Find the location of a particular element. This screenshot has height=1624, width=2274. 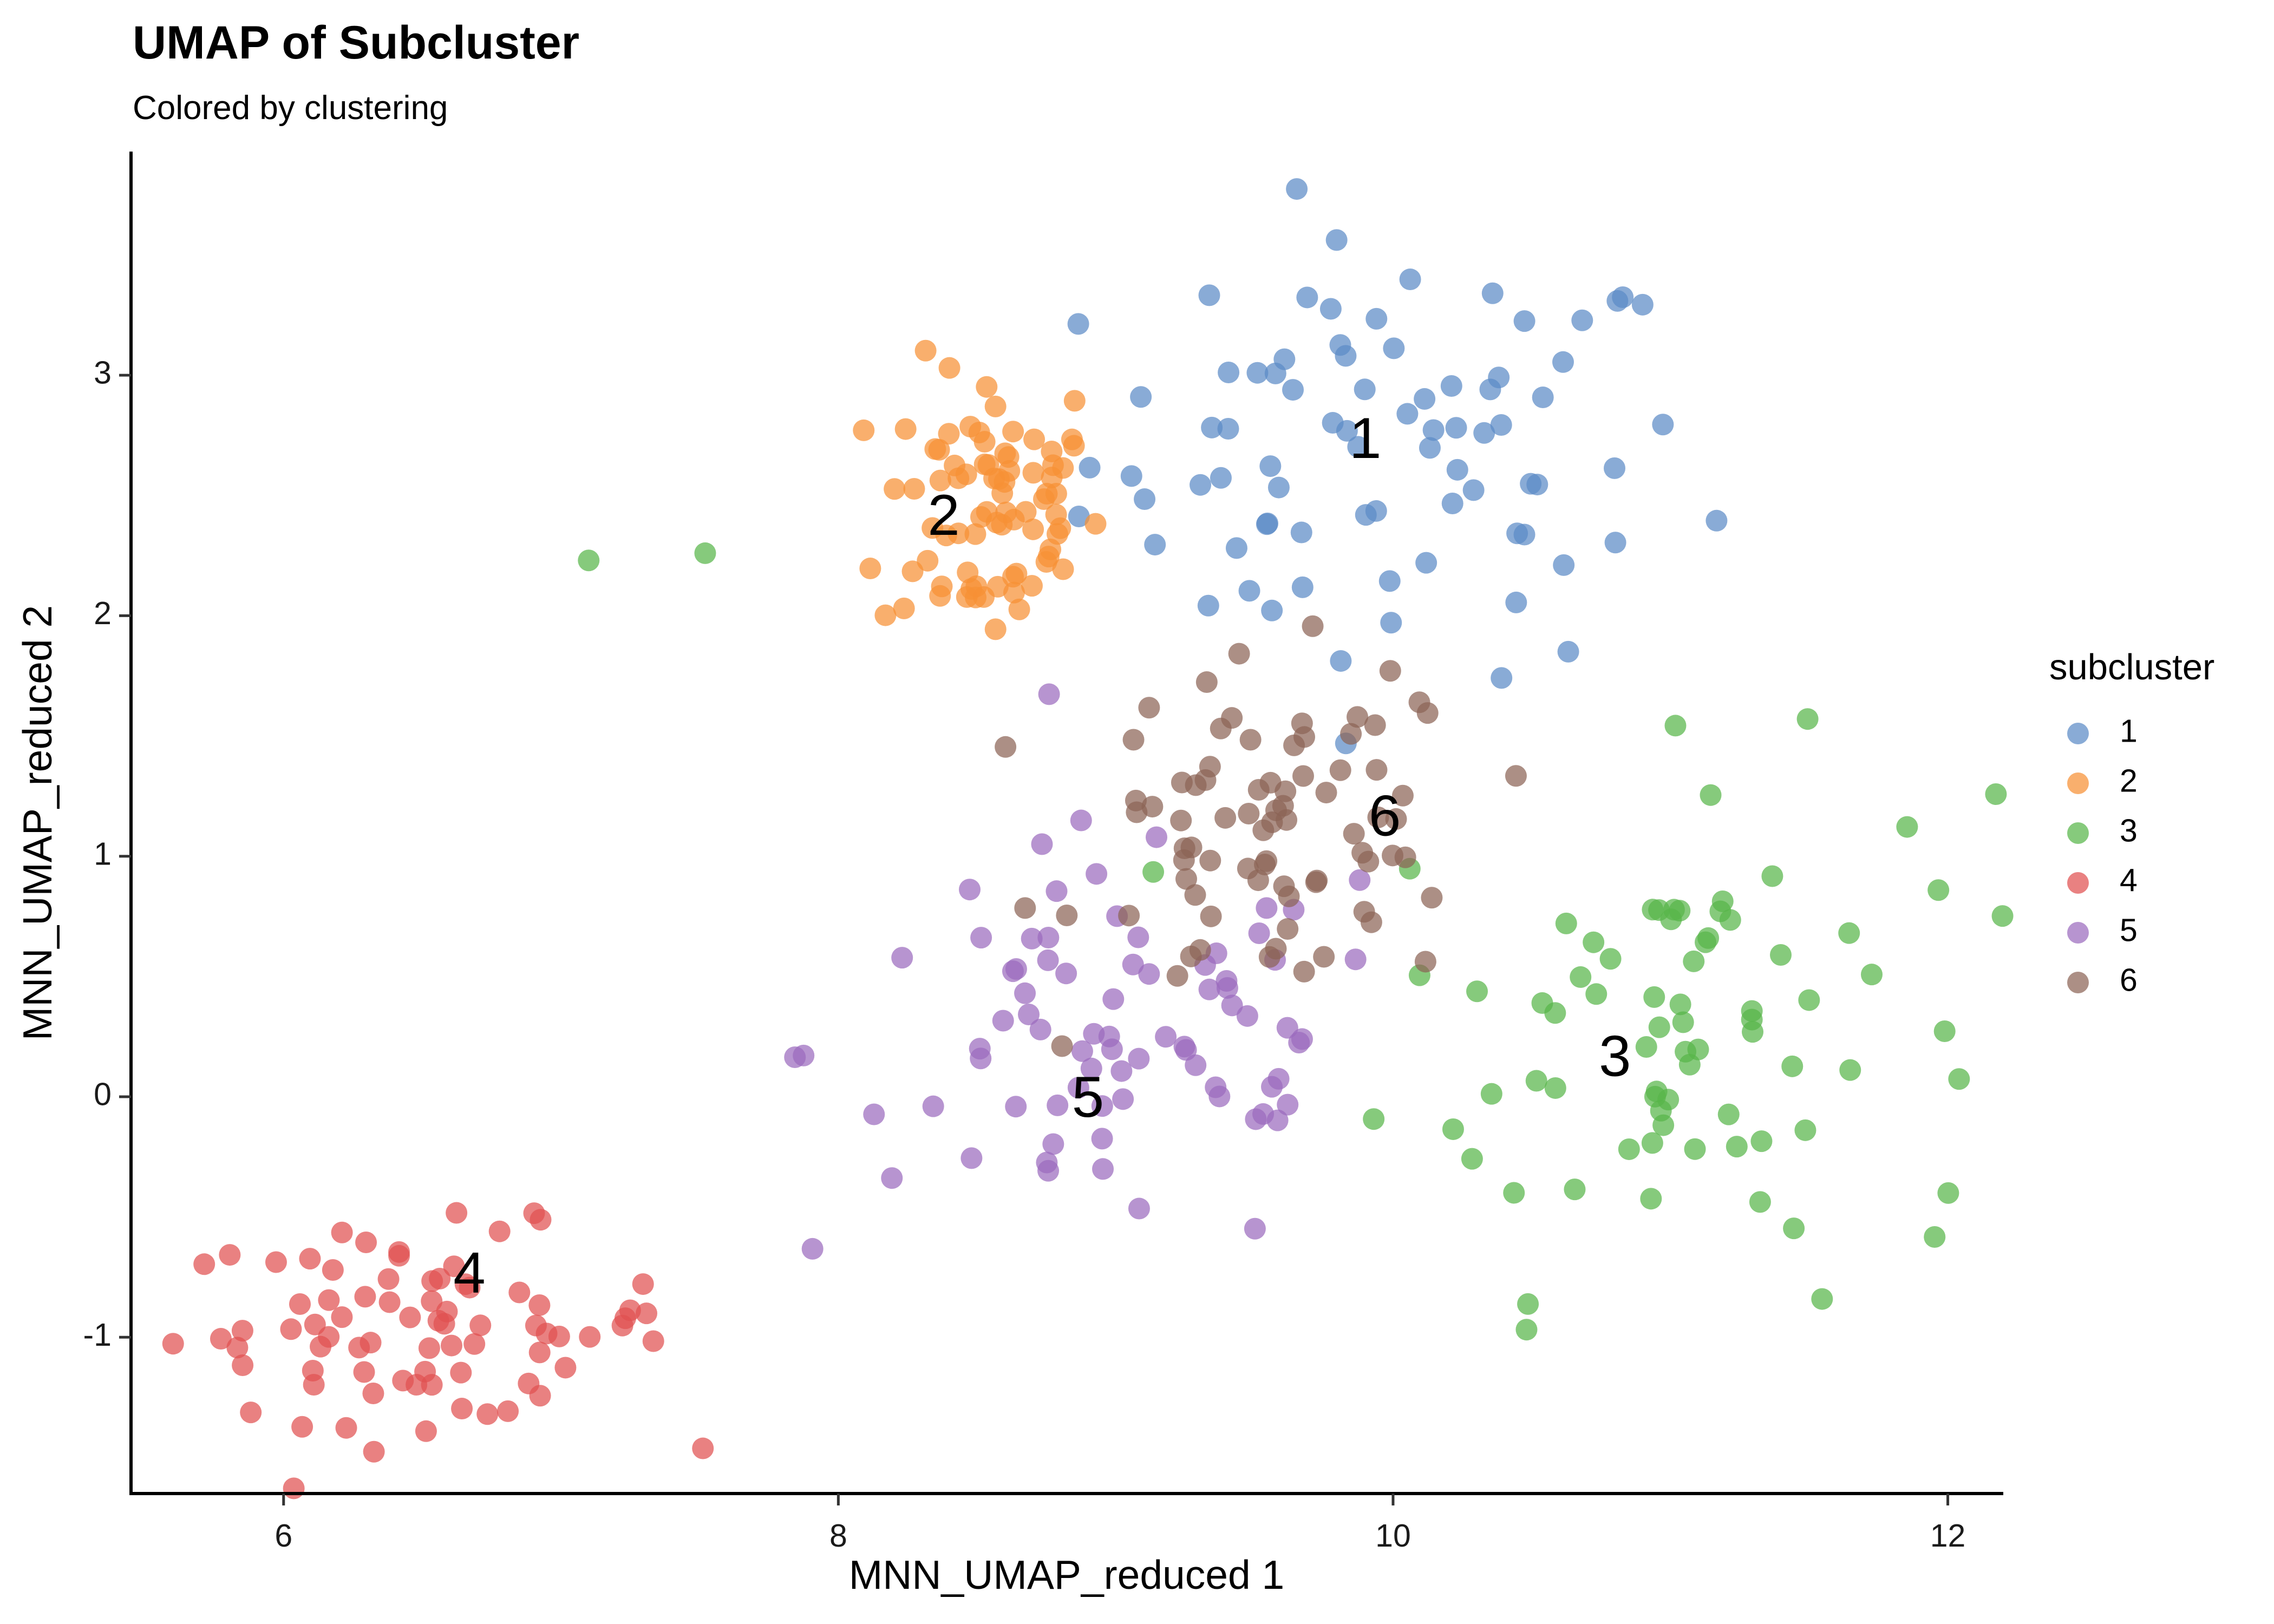

x-tick-label: 6 is located at coordinates (283, 1536).